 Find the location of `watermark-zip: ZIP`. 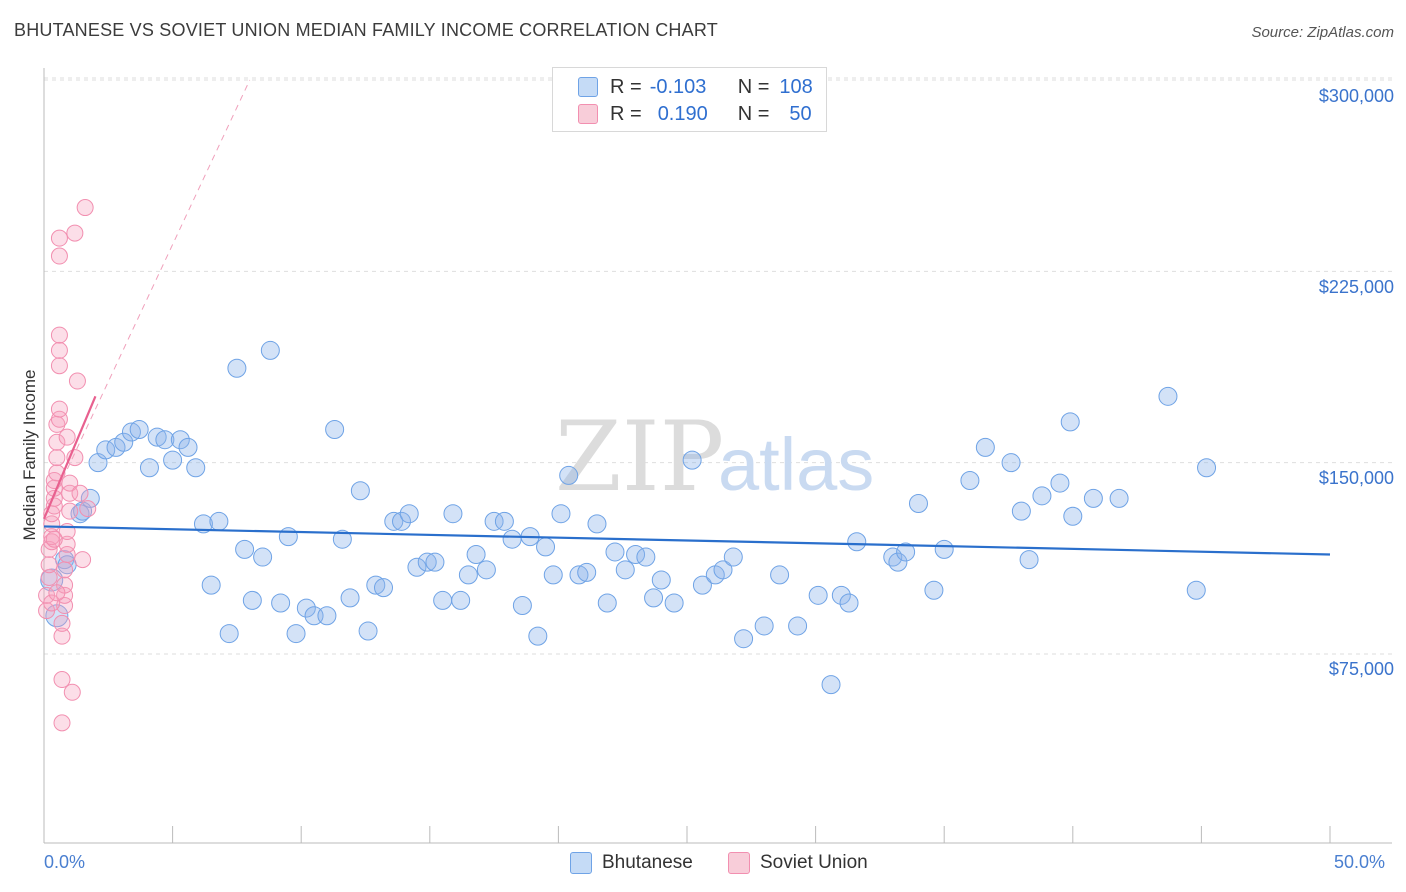

watermark-zip: ZIP is located at coordinates (639, 457).